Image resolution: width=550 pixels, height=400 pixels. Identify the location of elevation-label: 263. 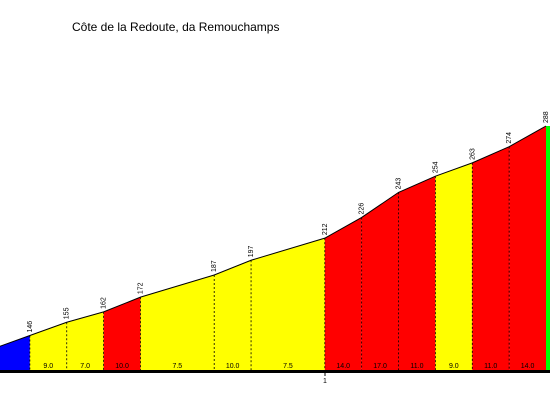
(472, 154).